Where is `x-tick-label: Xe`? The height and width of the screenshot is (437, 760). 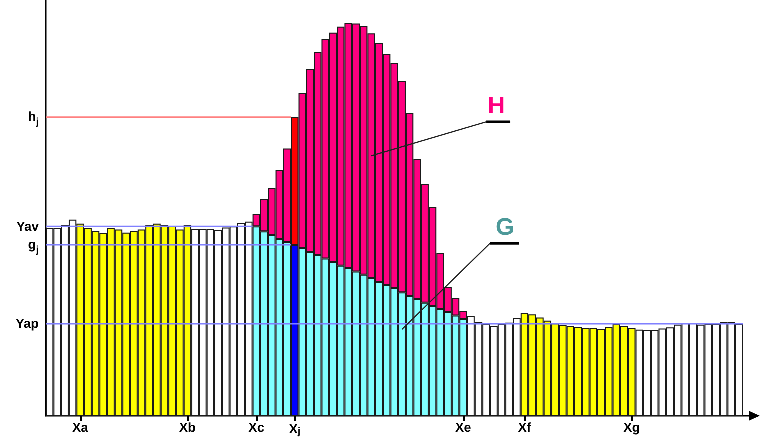
x-tick-label: Xe is located at coordinates (463, 427).